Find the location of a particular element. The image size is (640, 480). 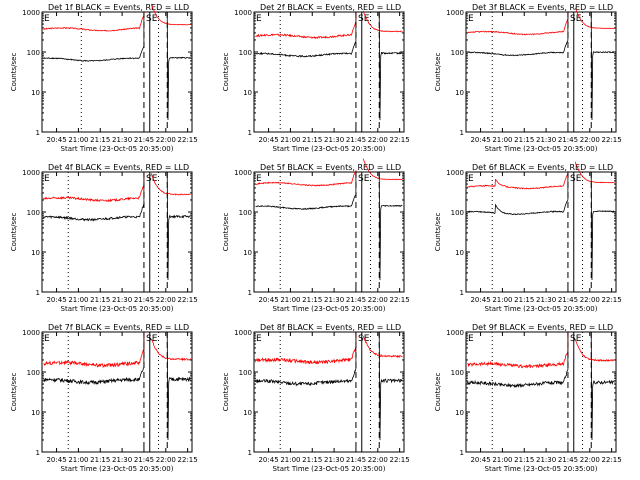

chart-title: Det 4f BLACK = Events, RED = LLD is located at coordinates (118, 167).